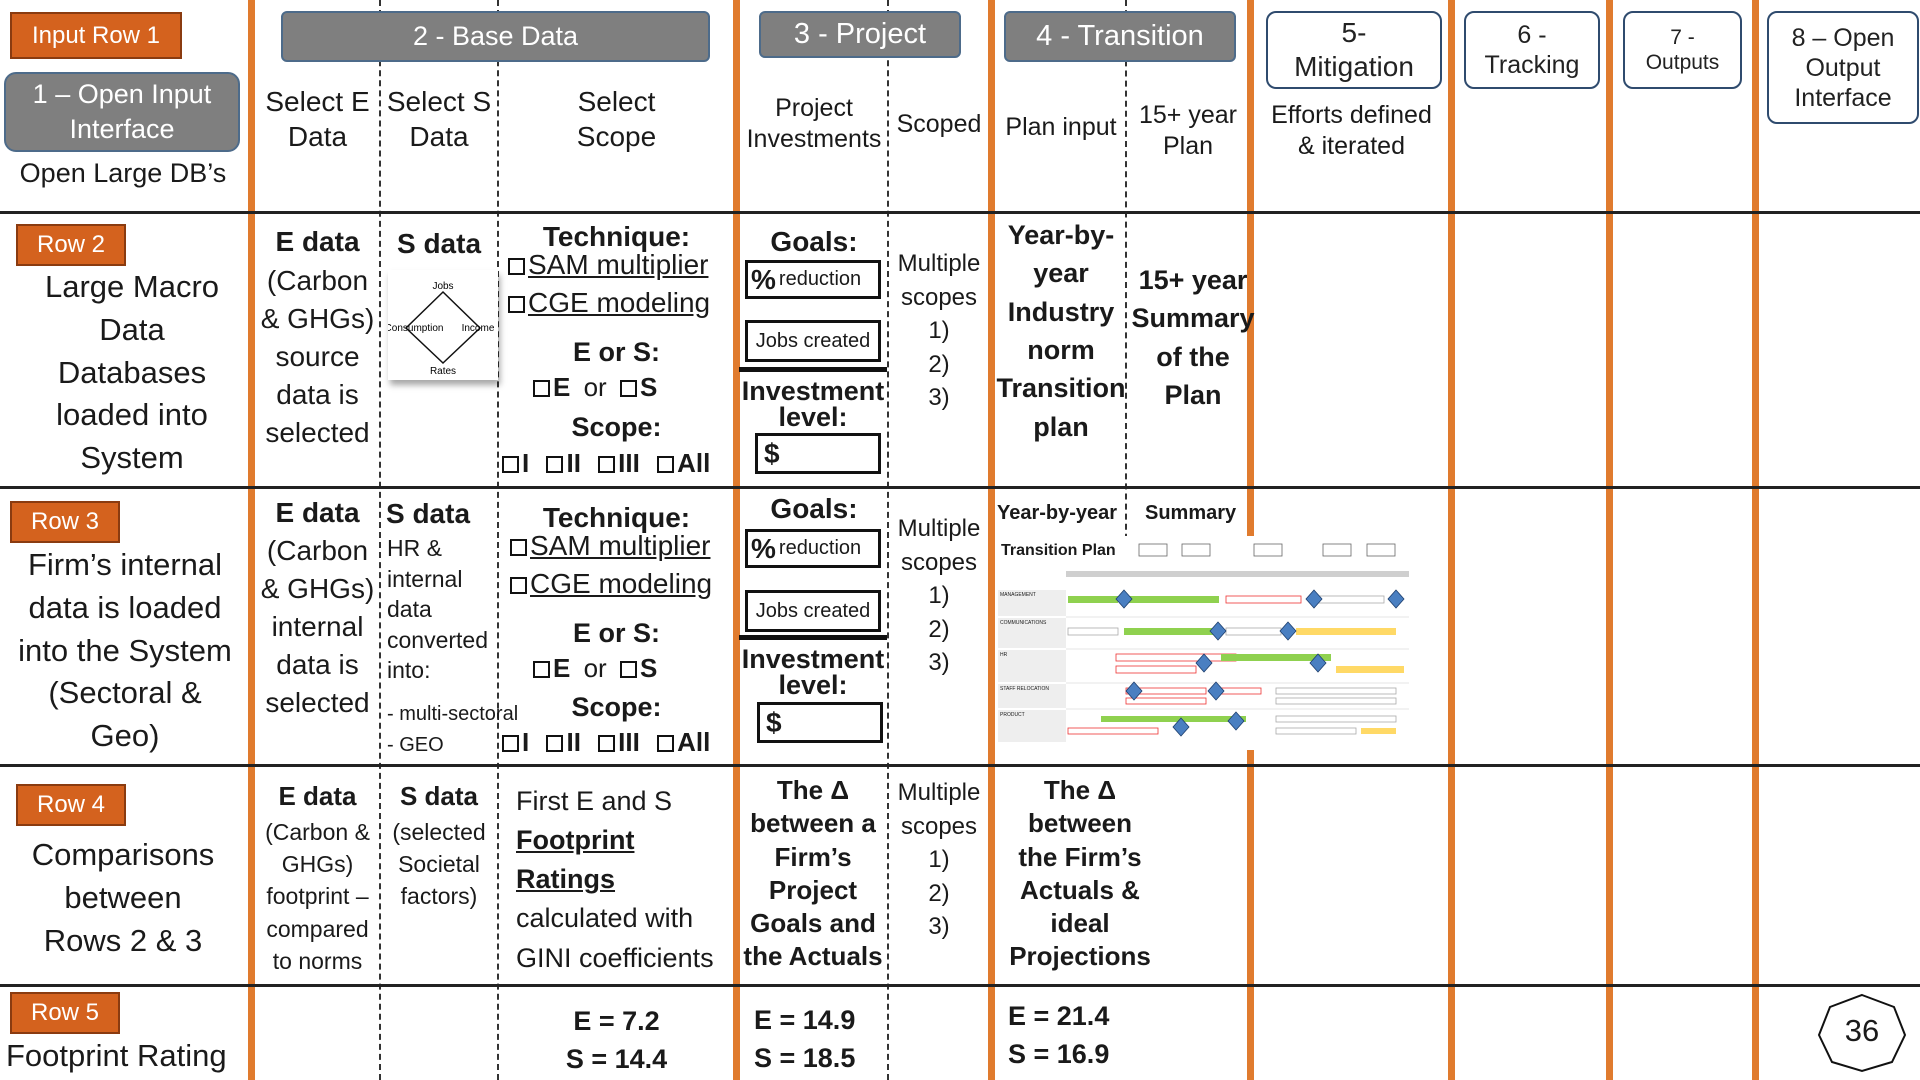  What do you see at coordinates (1059, 1016) in the screenshot?
I see `row5-transition-e: E = 21.4` at bounding box center [1059, 1016].